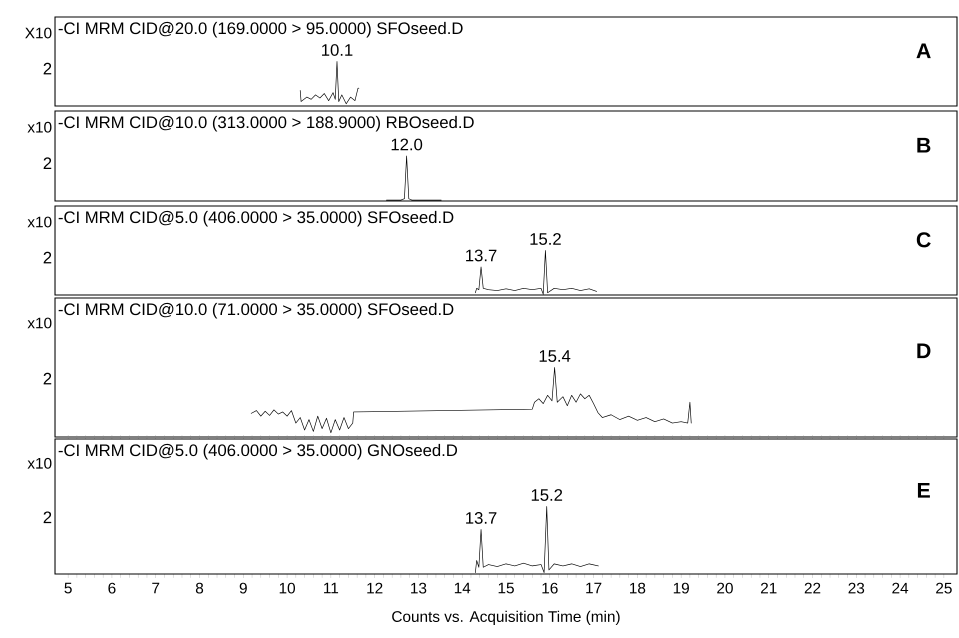 The image size is (959, 638). I want to click on x-tick-label: 16, so click(550, 588).